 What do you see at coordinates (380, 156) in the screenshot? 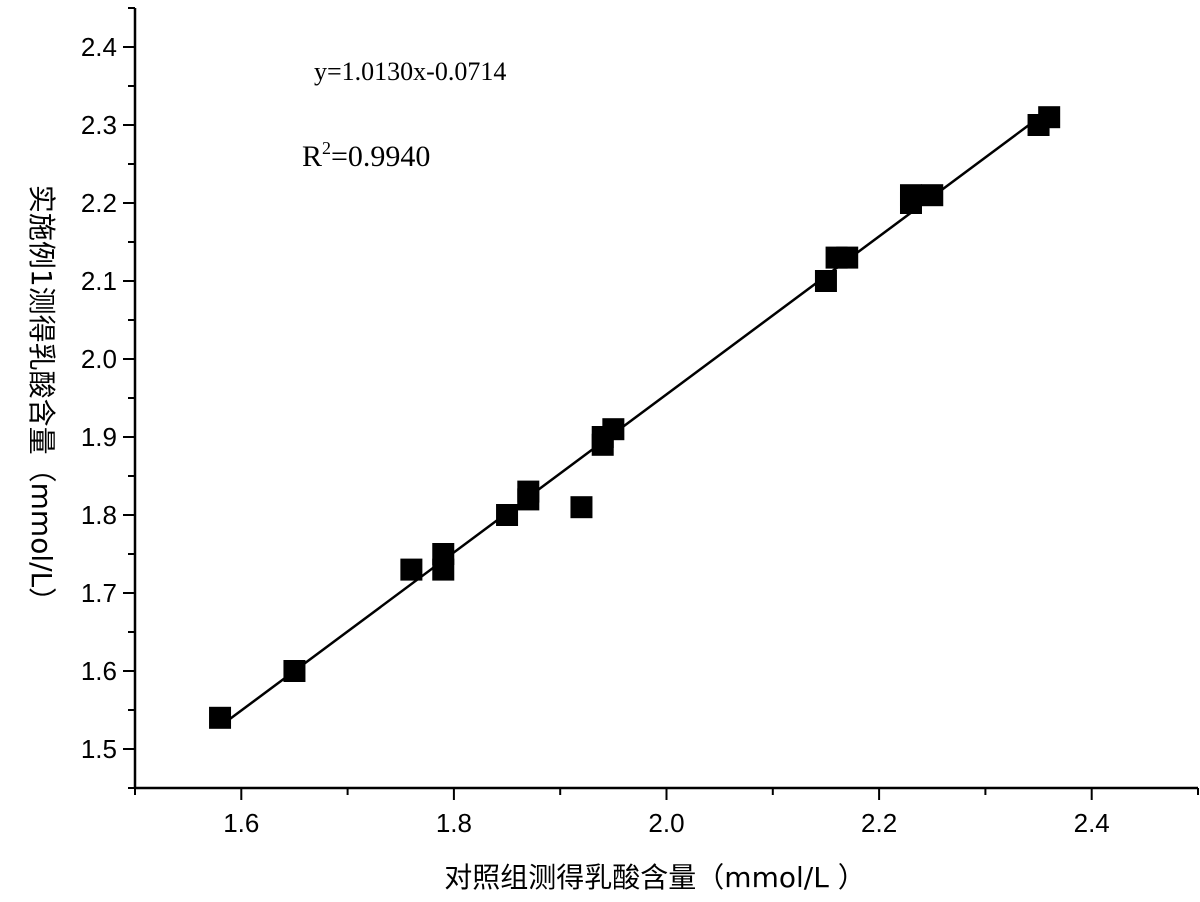
I see `r-squared-value: =0.9940` at bounding box center [380, 156].